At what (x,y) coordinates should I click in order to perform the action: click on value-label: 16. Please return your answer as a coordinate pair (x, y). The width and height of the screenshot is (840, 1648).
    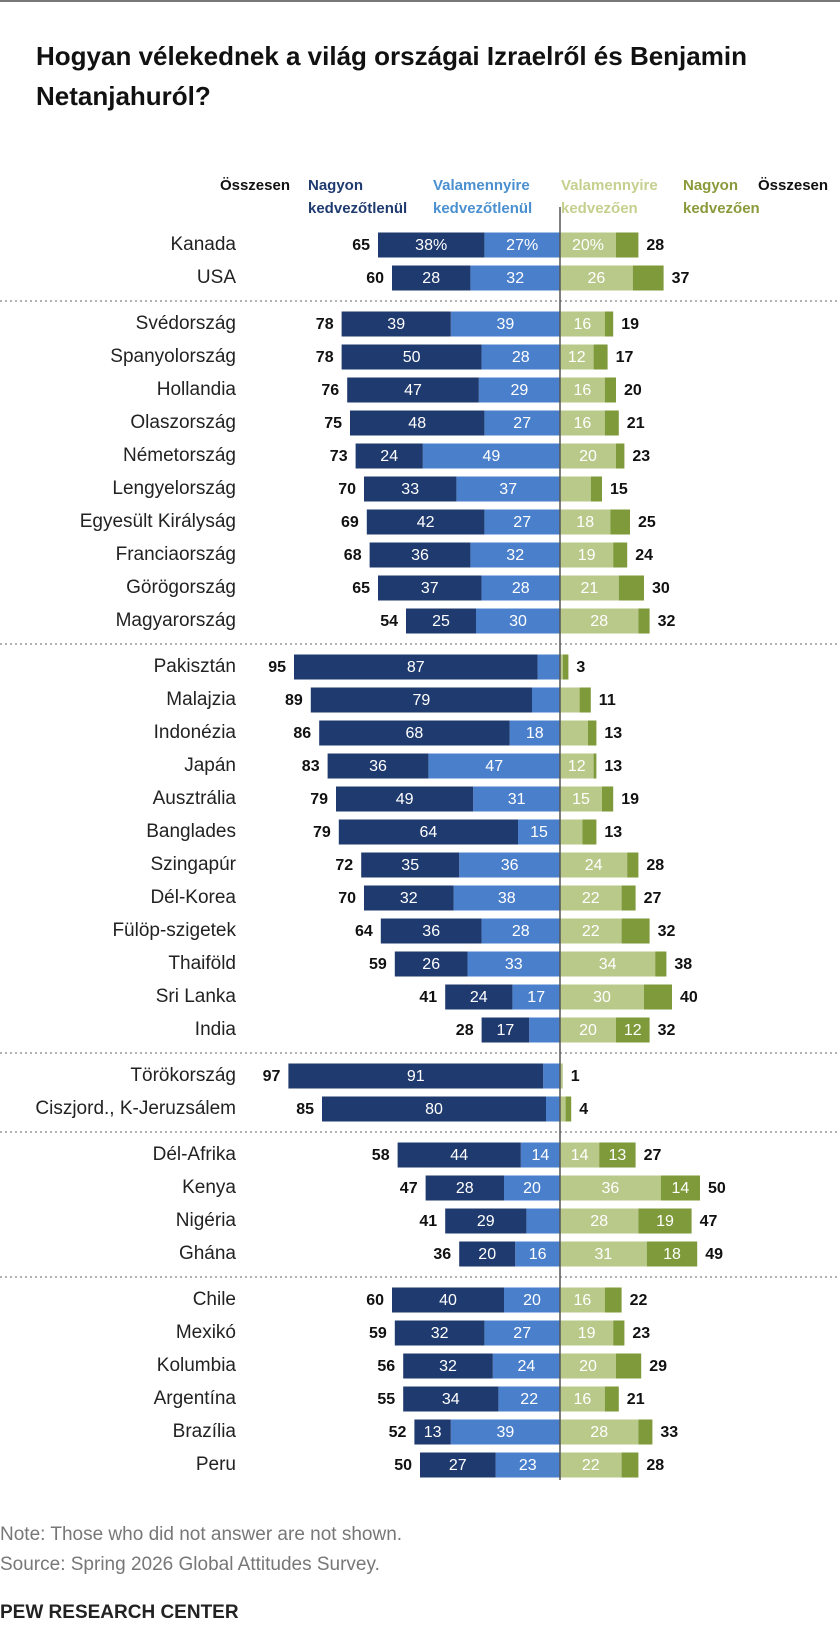
    Looking at the image, I should click on (583, 1399).